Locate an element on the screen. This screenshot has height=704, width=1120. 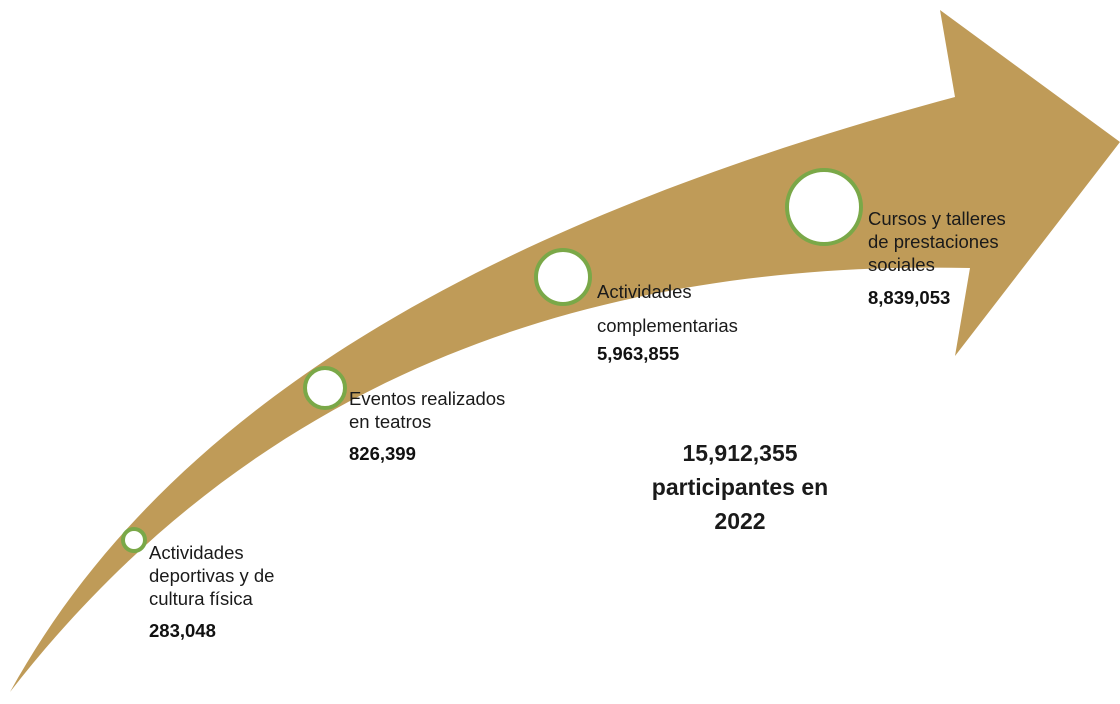
total-participants-summary: 15,912,355 participantes en 2022 is located at coordinates (740, 487).